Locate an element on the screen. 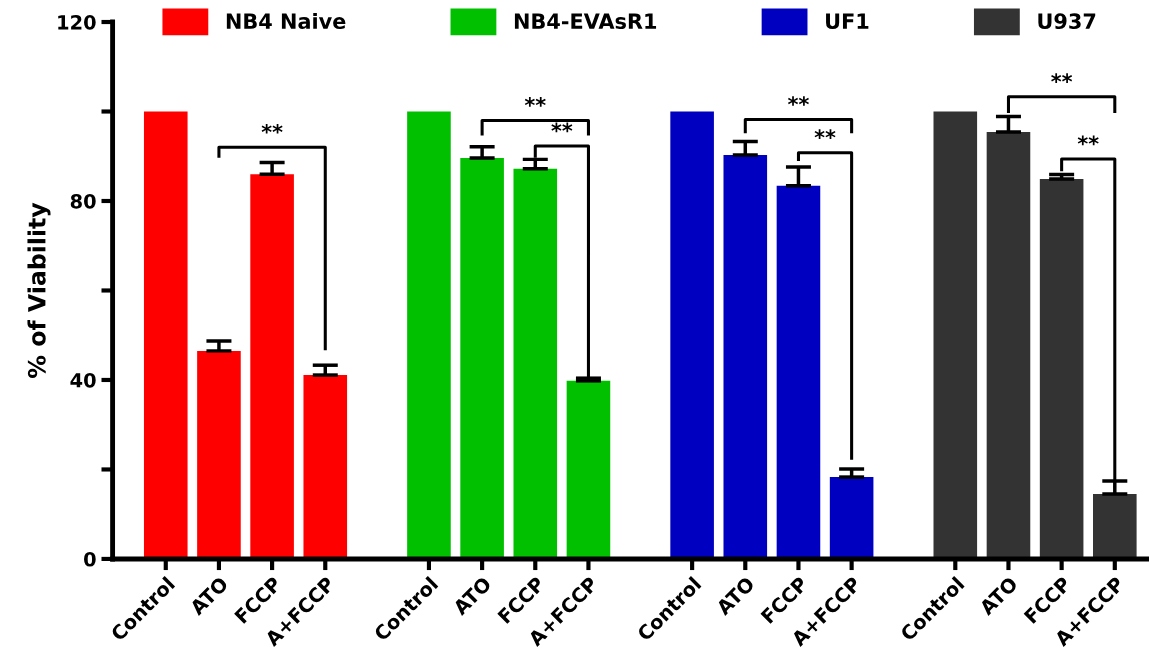 Image resolution: width=1149 pixels, height=667 pixels. y-tick-label: 120 is located at coordinates (77, 22).